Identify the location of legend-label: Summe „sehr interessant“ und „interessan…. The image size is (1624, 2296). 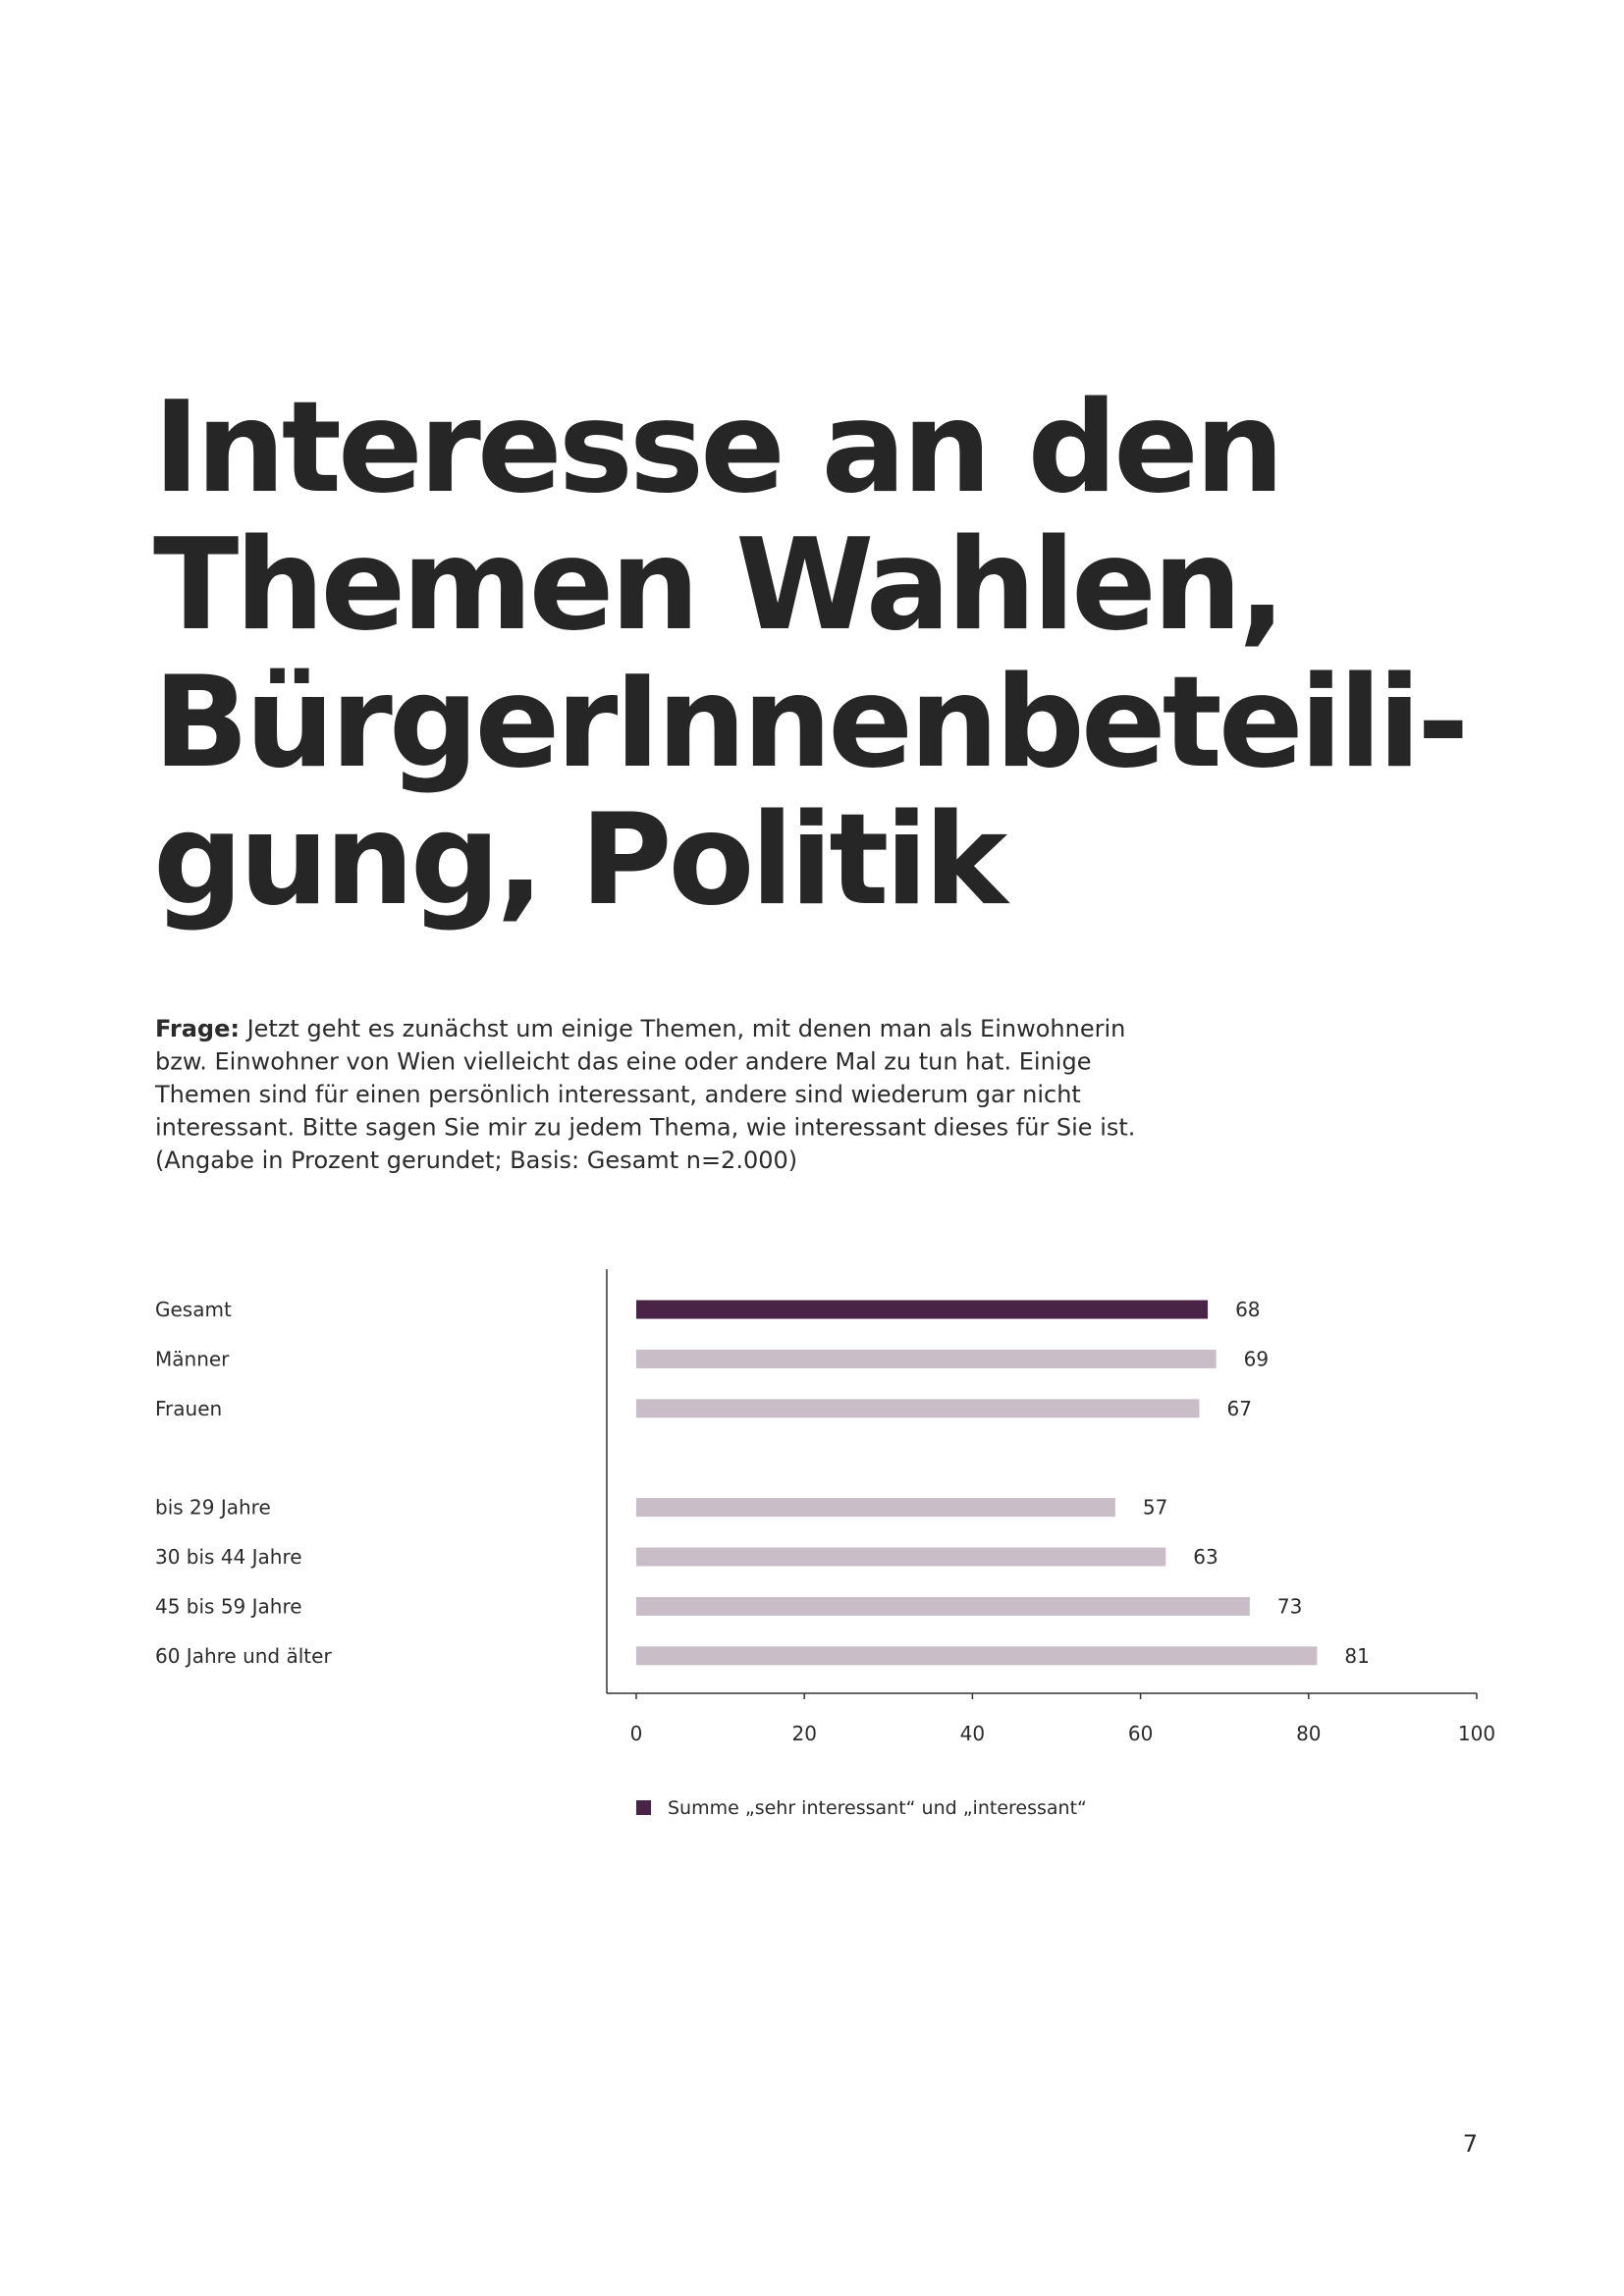
(877, 1808).